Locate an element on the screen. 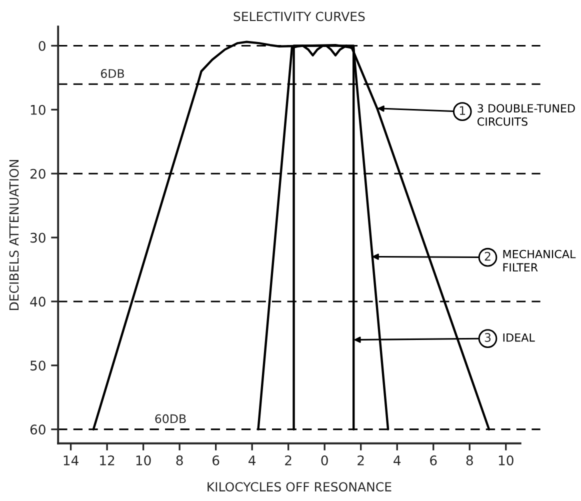  chart-title: SELECTIVITY CURVES is located at coordinates (299, 17).